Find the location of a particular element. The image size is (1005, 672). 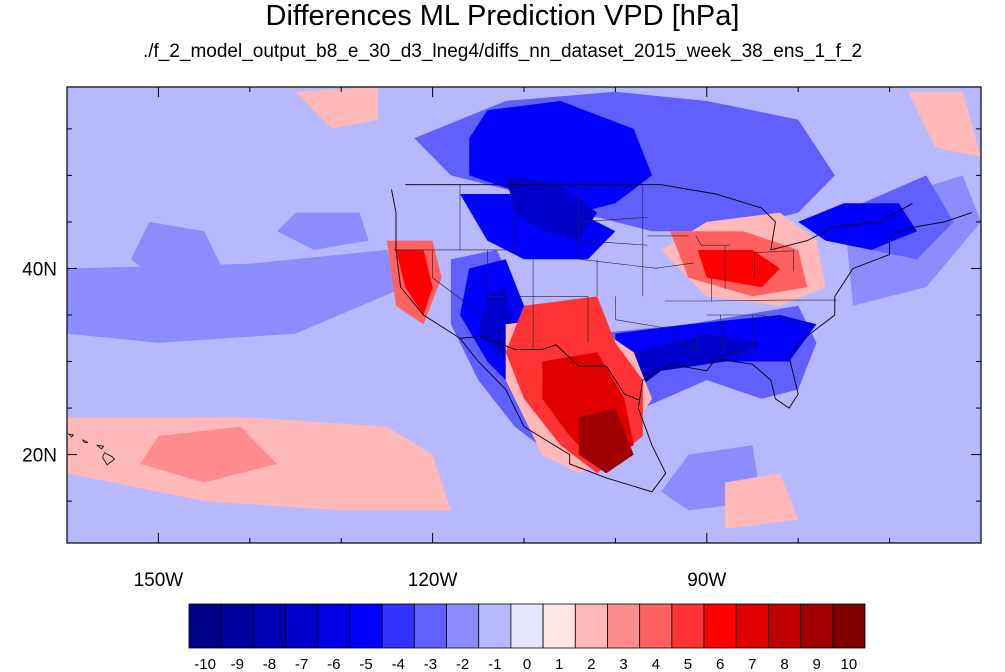

colorbar-label: 1 is located at coordinates (559, 664).